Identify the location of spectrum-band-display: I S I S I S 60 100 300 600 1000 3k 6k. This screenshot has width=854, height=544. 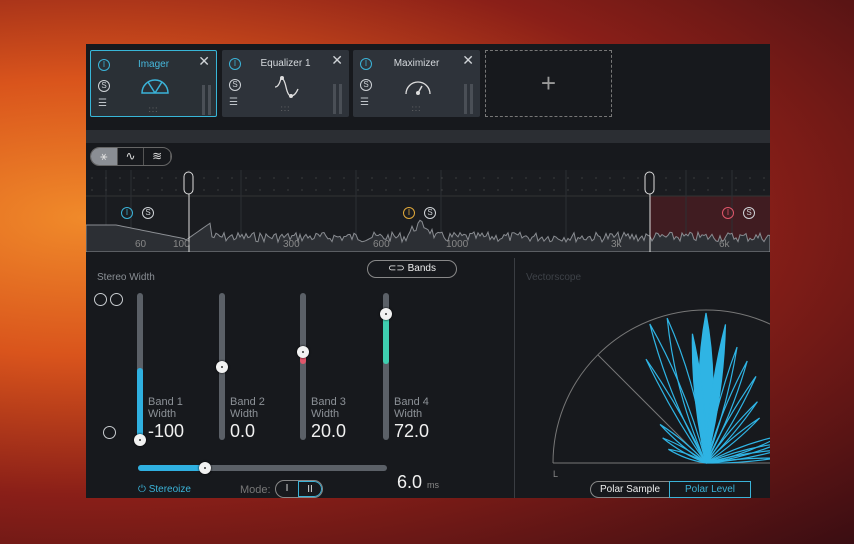
(428, 211).